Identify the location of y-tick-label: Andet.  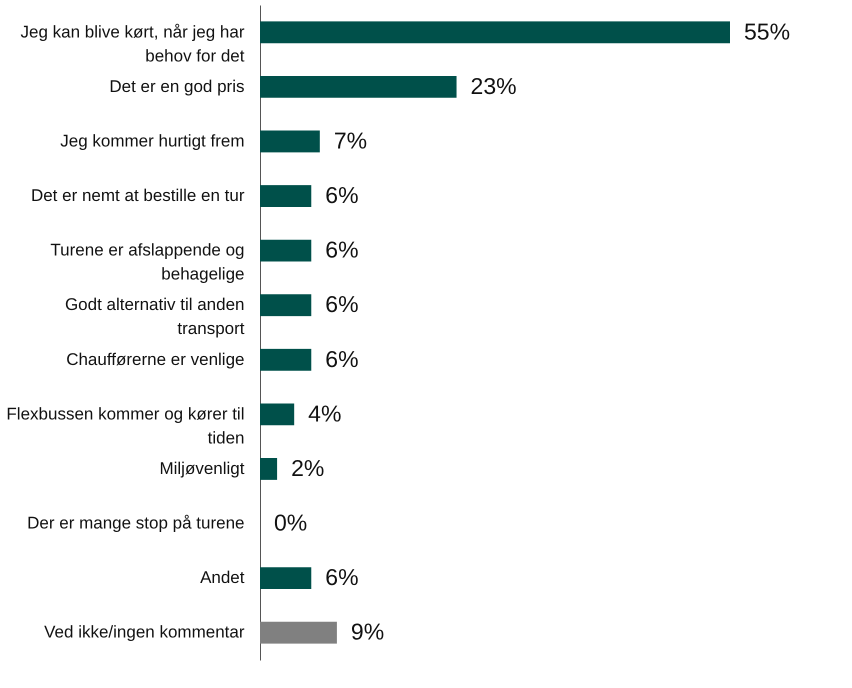
(222, 578).